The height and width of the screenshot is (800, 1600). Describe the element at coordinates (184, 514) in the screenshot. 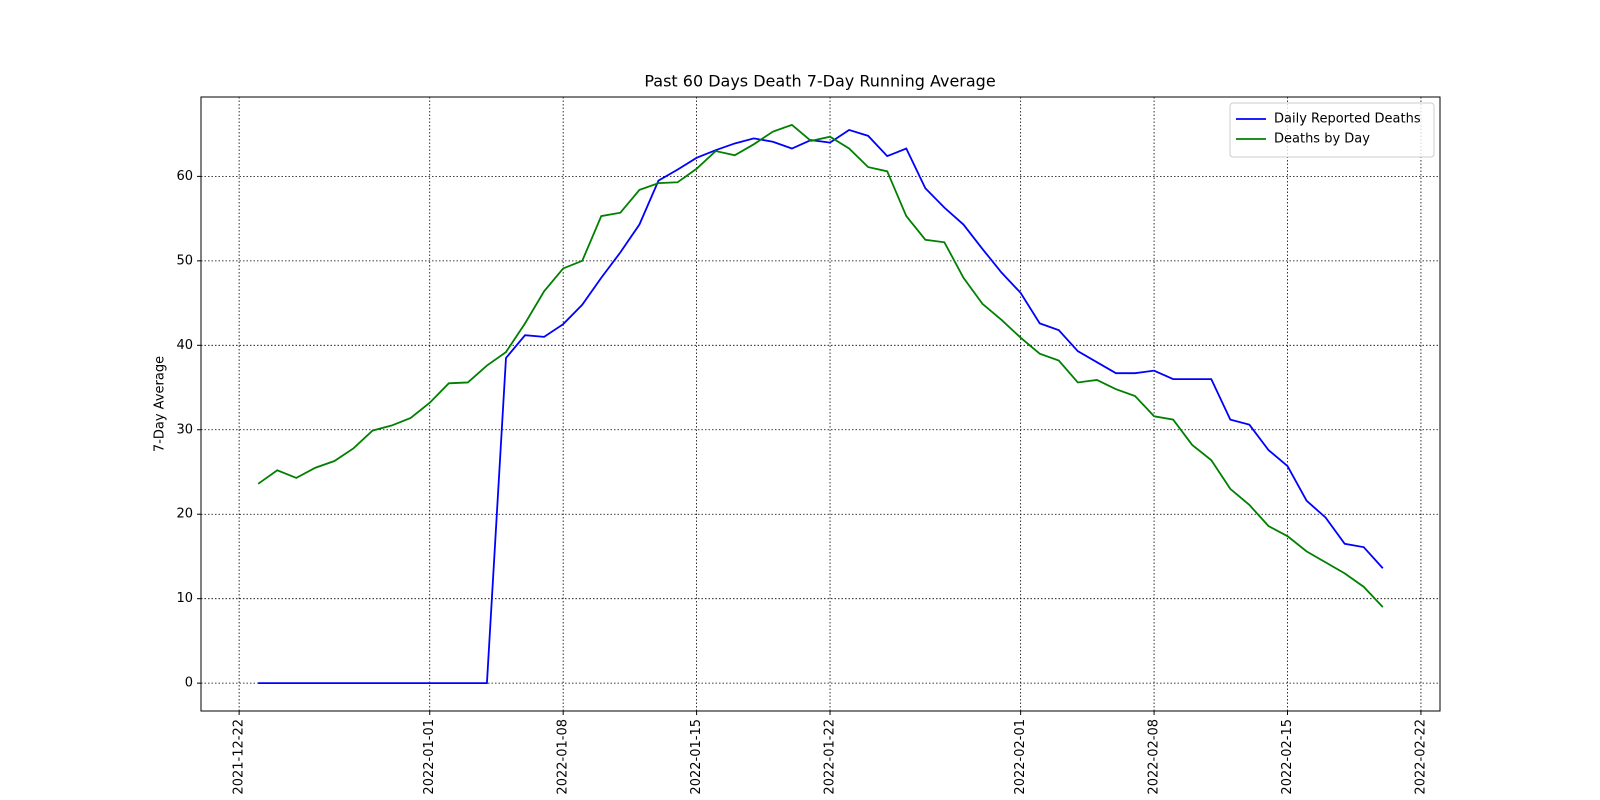

I see `y-tick-label: 20` at that location.